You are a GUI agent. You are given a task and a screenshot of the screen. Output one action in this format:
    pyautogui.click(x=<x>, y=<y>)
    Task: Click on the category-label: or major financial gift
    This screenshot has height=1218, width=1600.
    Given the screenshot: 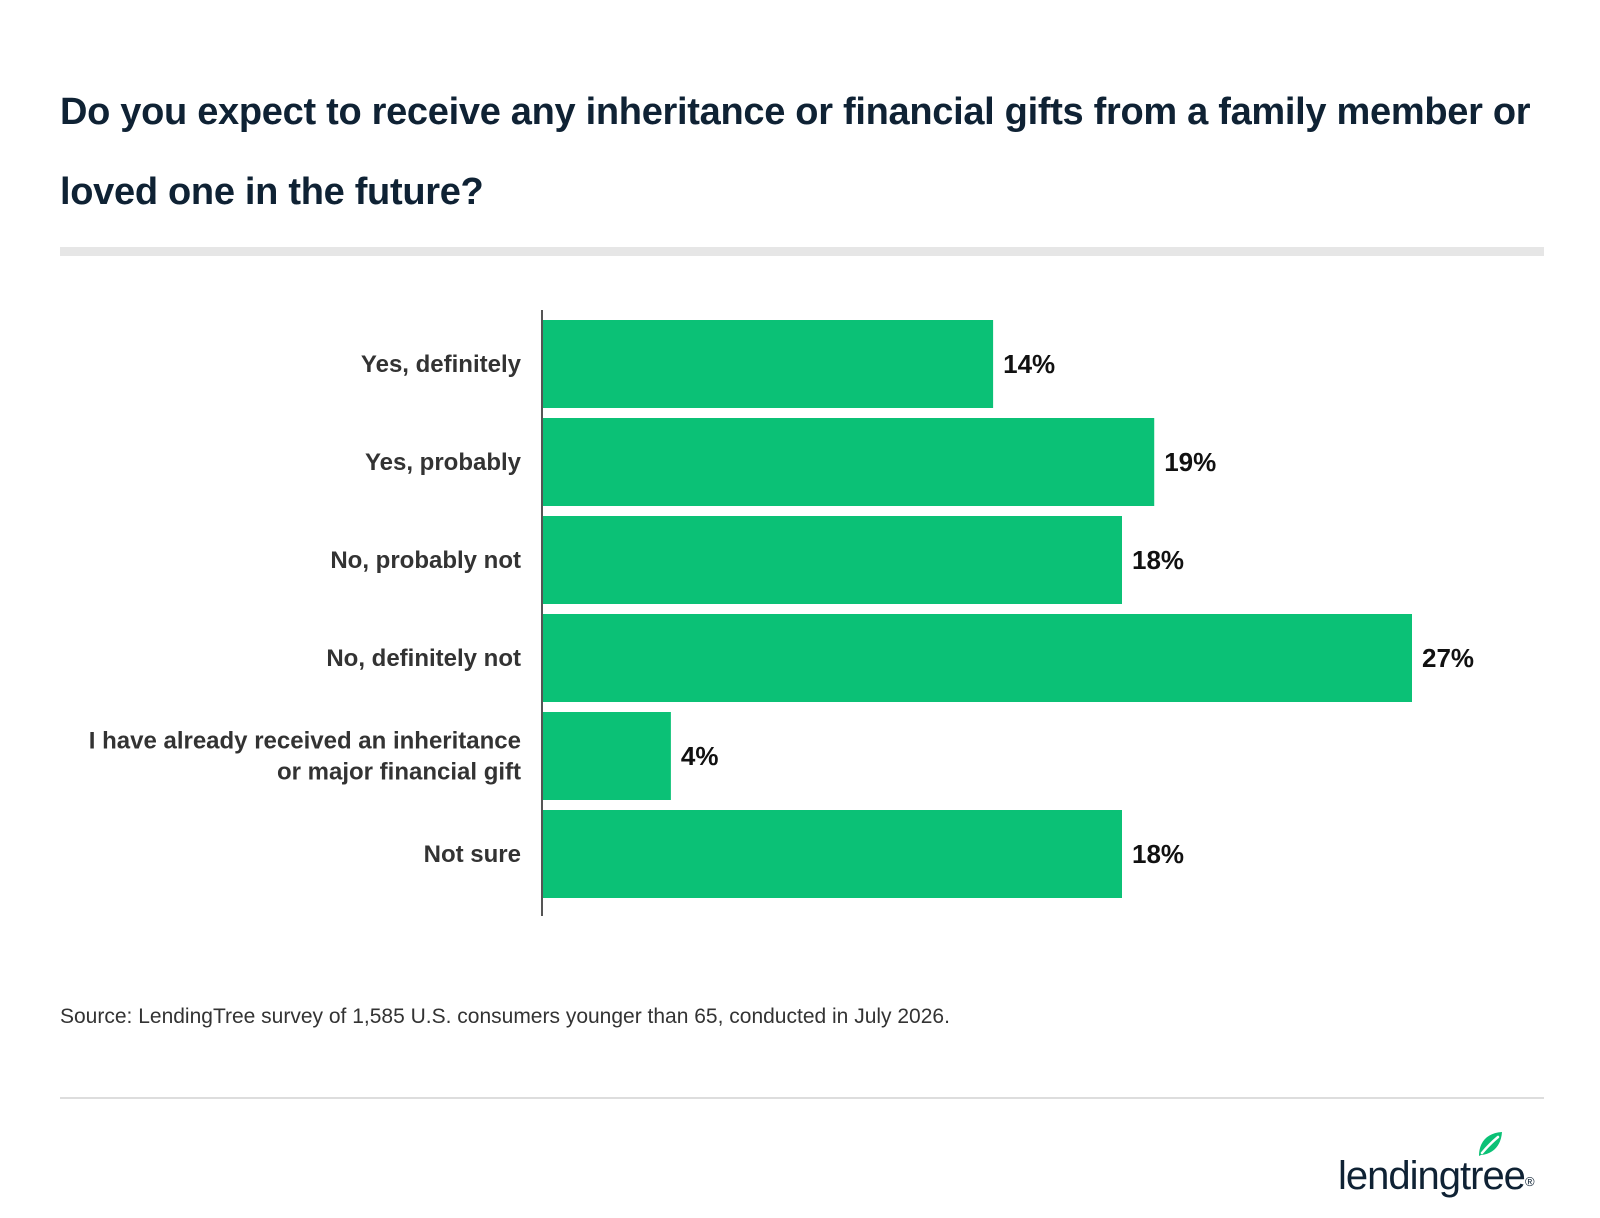 What is the action you would take?
    pyautogui.click(x=399, y=772)
    